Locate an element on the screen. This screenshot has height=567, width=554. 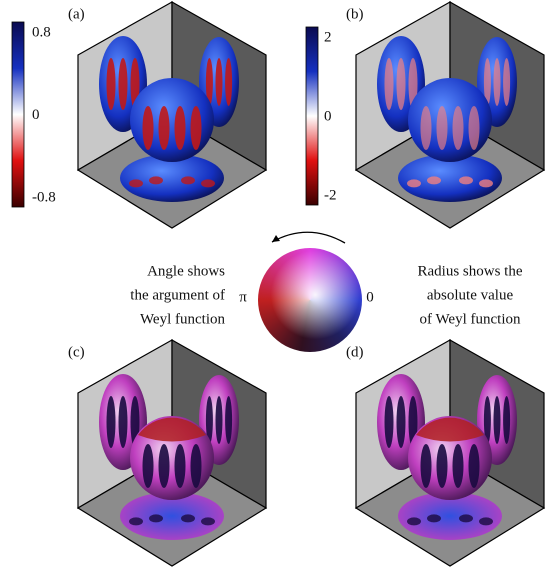
color-wheel is located at coordinates (310, 300).